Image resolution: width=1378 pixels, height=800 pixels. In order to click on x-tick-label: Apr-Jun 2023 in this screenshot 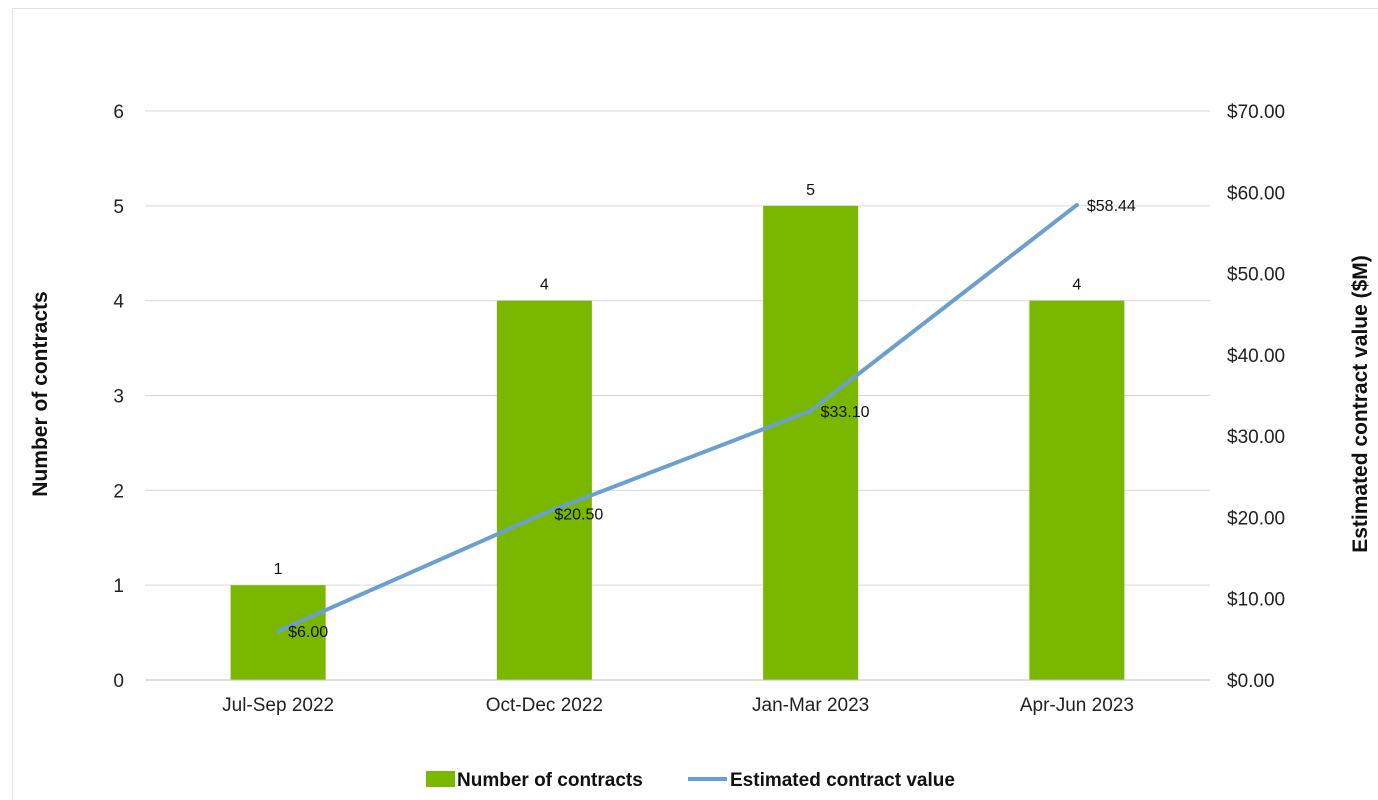, I will do `click(1077, 705)`.